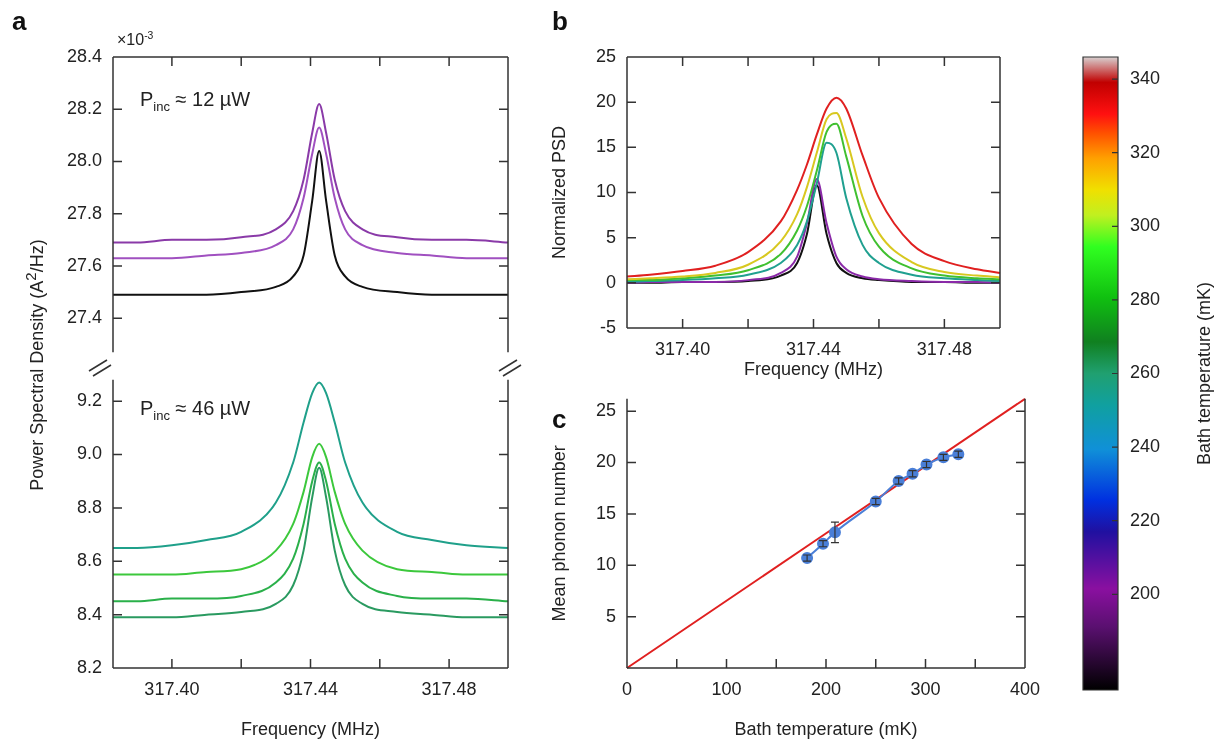  What do you see at coordinates (89, 613) in the screenshot?
I see `y-tick-label: 8.4` at bounding box center [89, 613].